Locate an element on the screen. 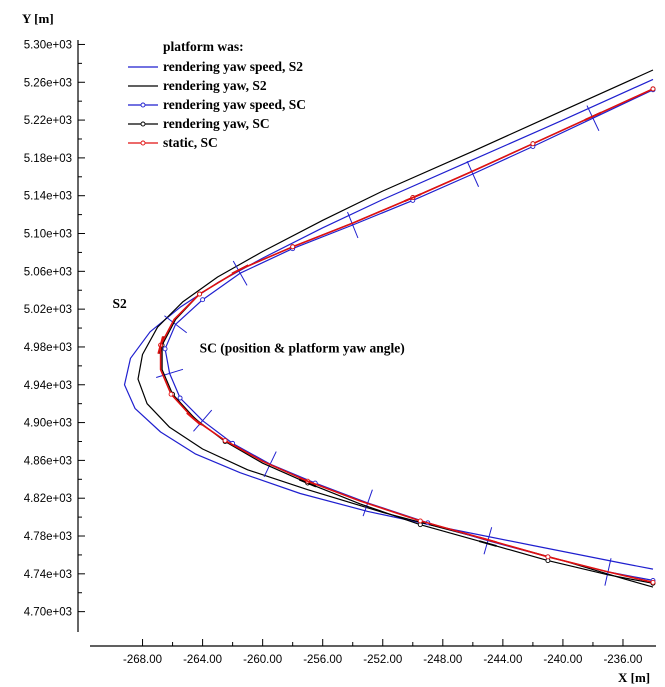  y-tick-label: 5.22e+03 is located at coordinates (48, 121).